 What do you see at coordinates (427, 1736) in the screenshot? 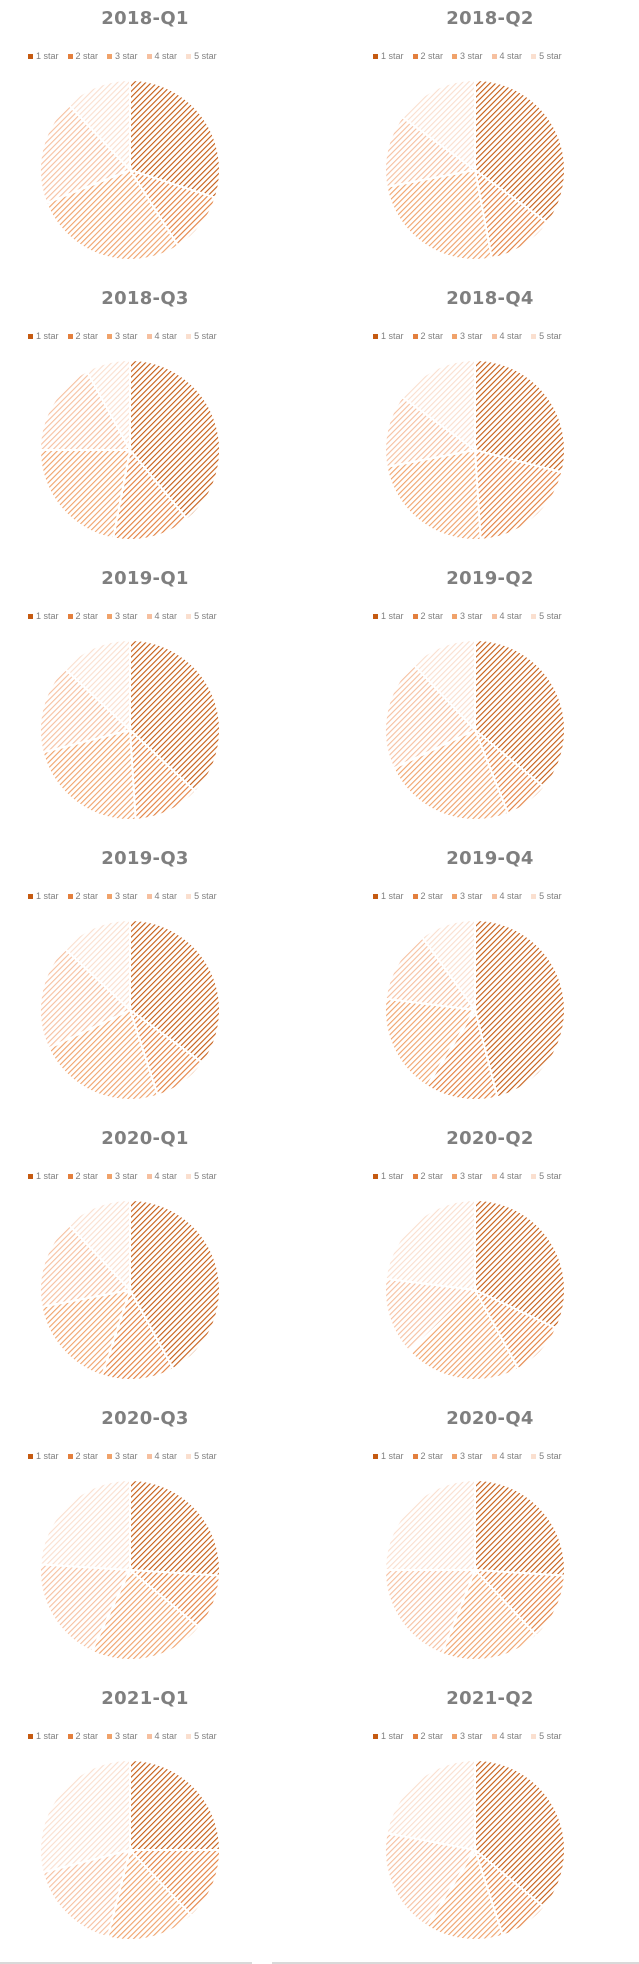
I see `legend-item: 2 star` at bounding box center [427, 1736].